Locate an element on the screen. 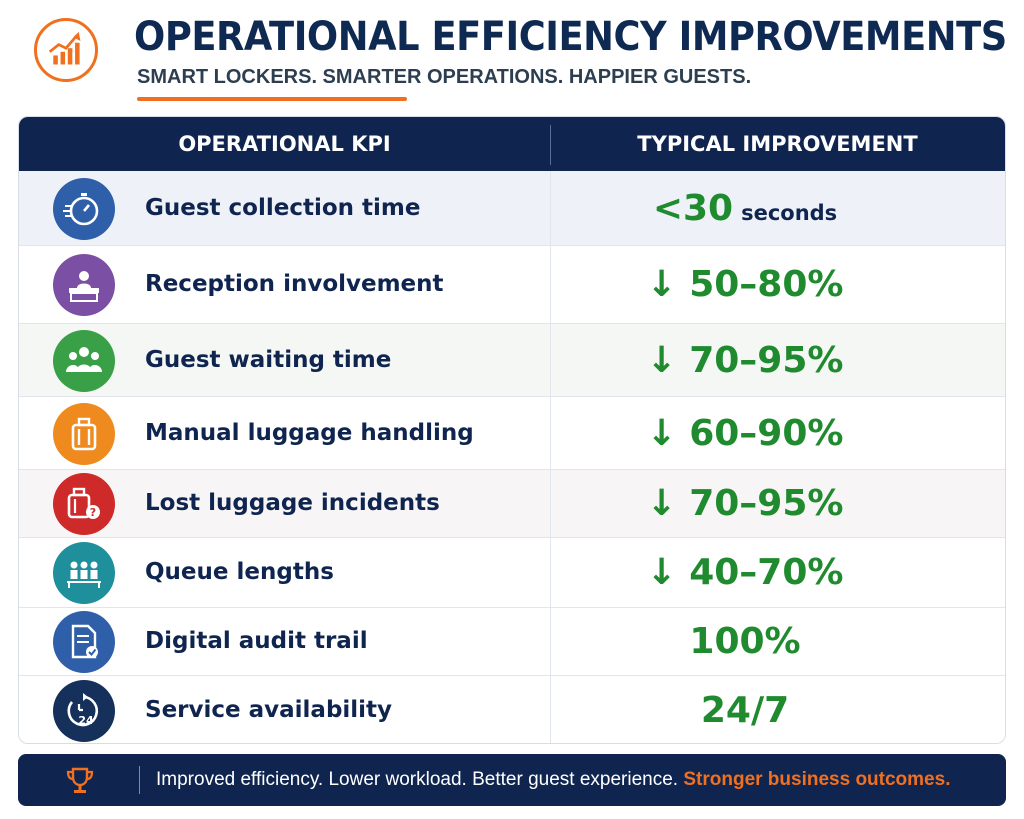  footer-divider is located at coordinates (139, 780).